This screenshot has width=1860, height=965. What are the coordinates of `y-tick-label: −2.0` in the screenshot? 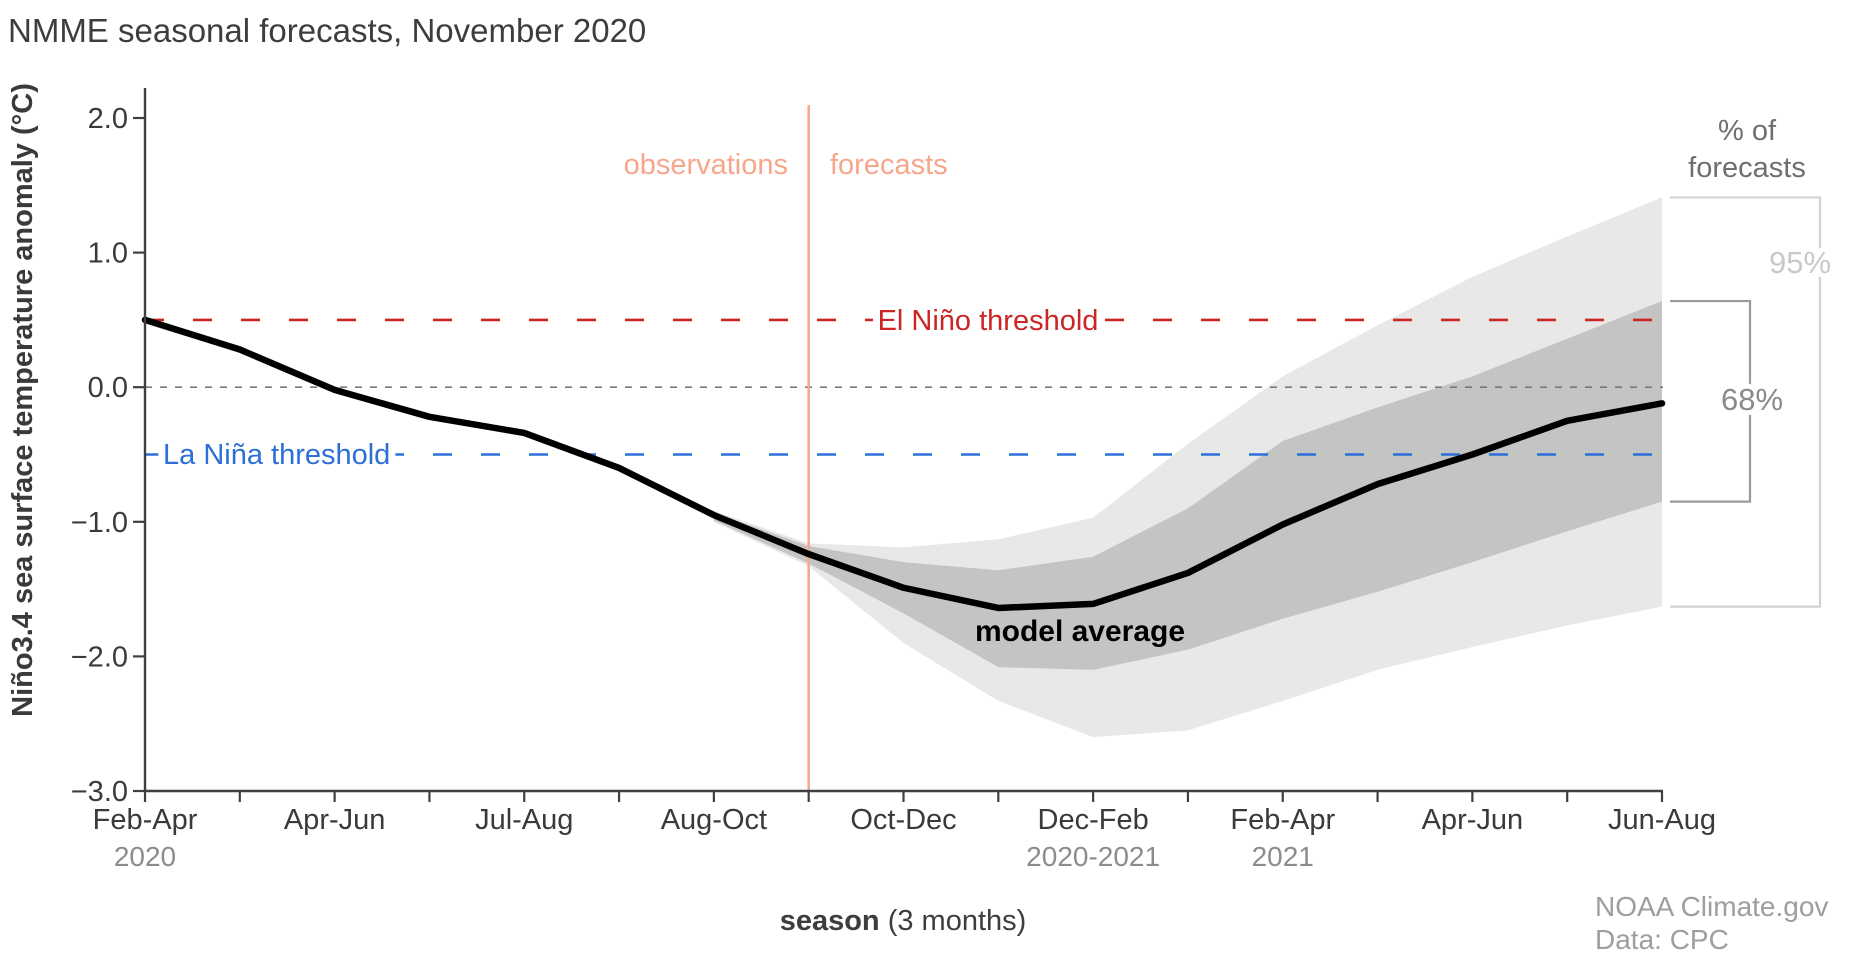 It's located at (99, 657).